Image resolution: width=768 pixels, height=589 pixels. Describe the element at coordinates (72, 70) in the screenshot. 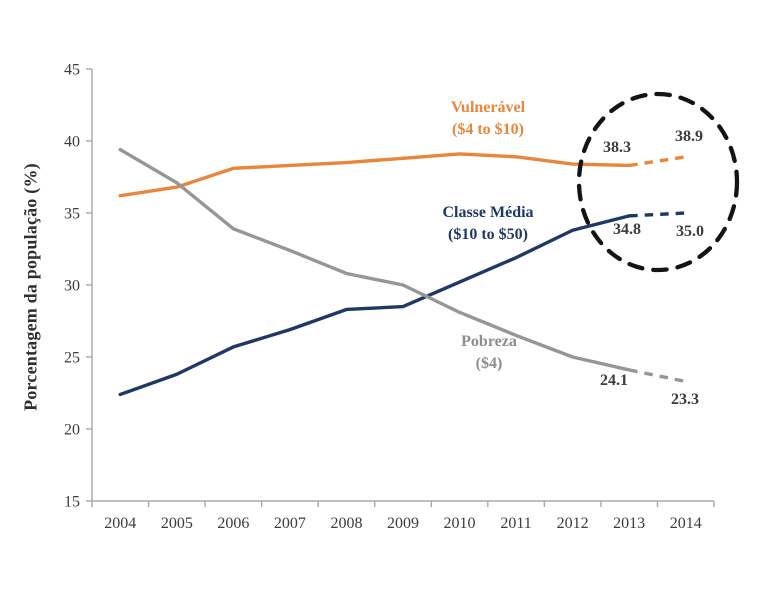

I see `y-tick-label: 45` at that location.